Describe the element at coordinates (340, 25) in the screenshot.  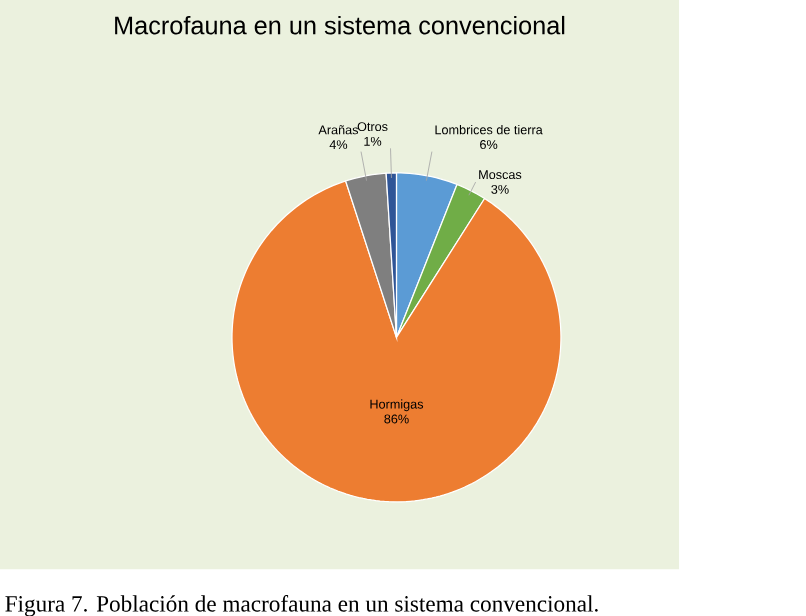
I see `chart-title: Macrofauna en un sistema convencional` at that location.